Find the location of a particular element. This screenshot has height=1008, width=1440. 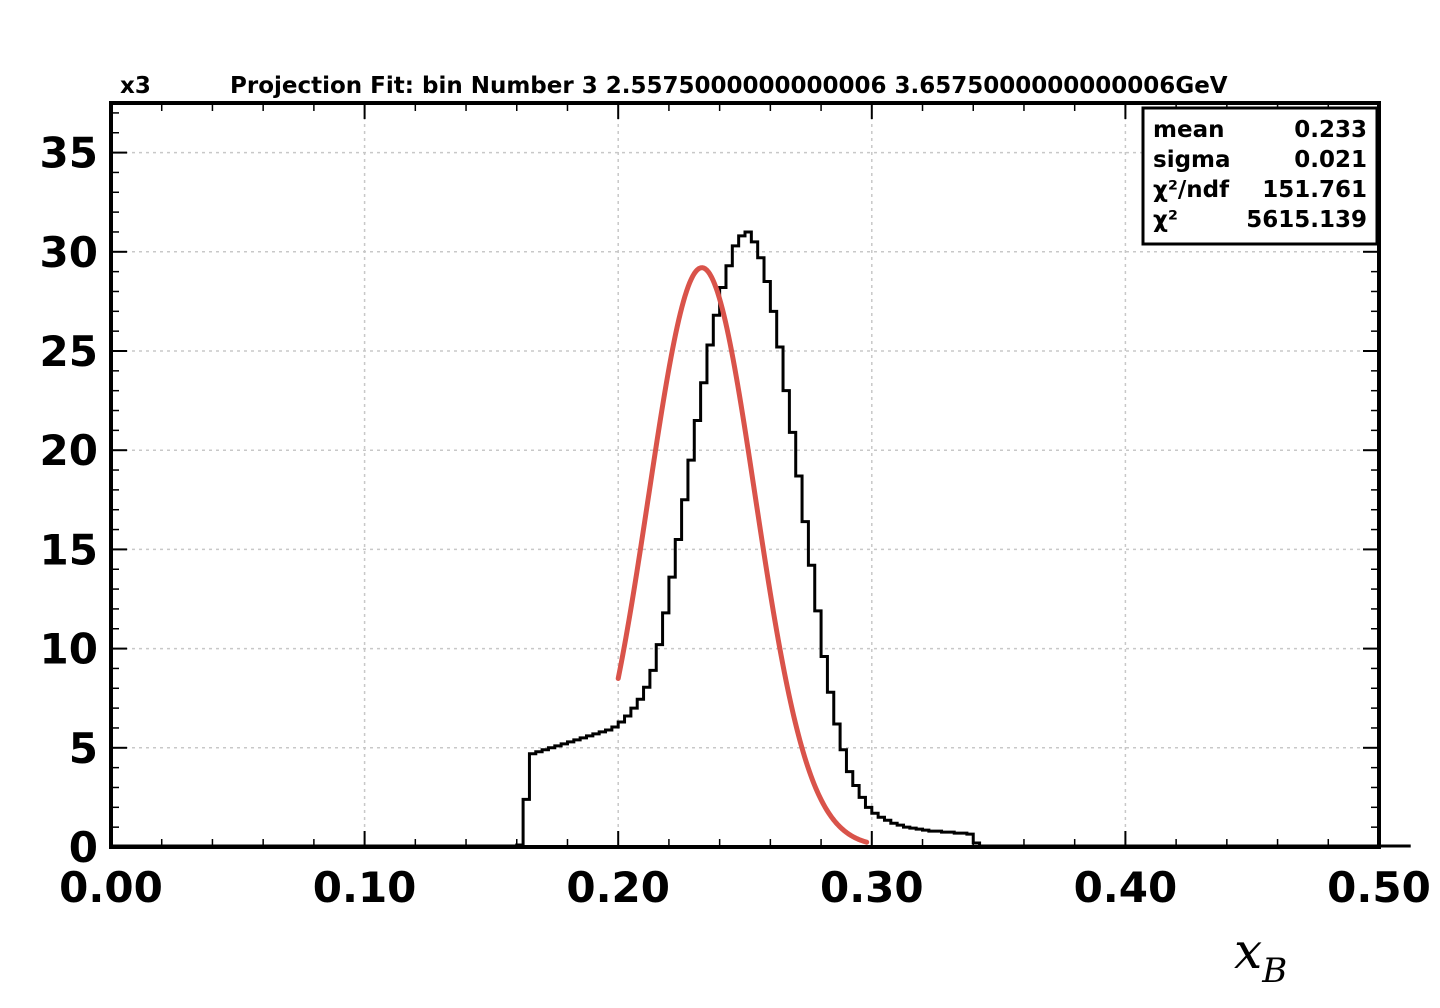

y-tick-label: 35 is located at coordinates (69, 153).